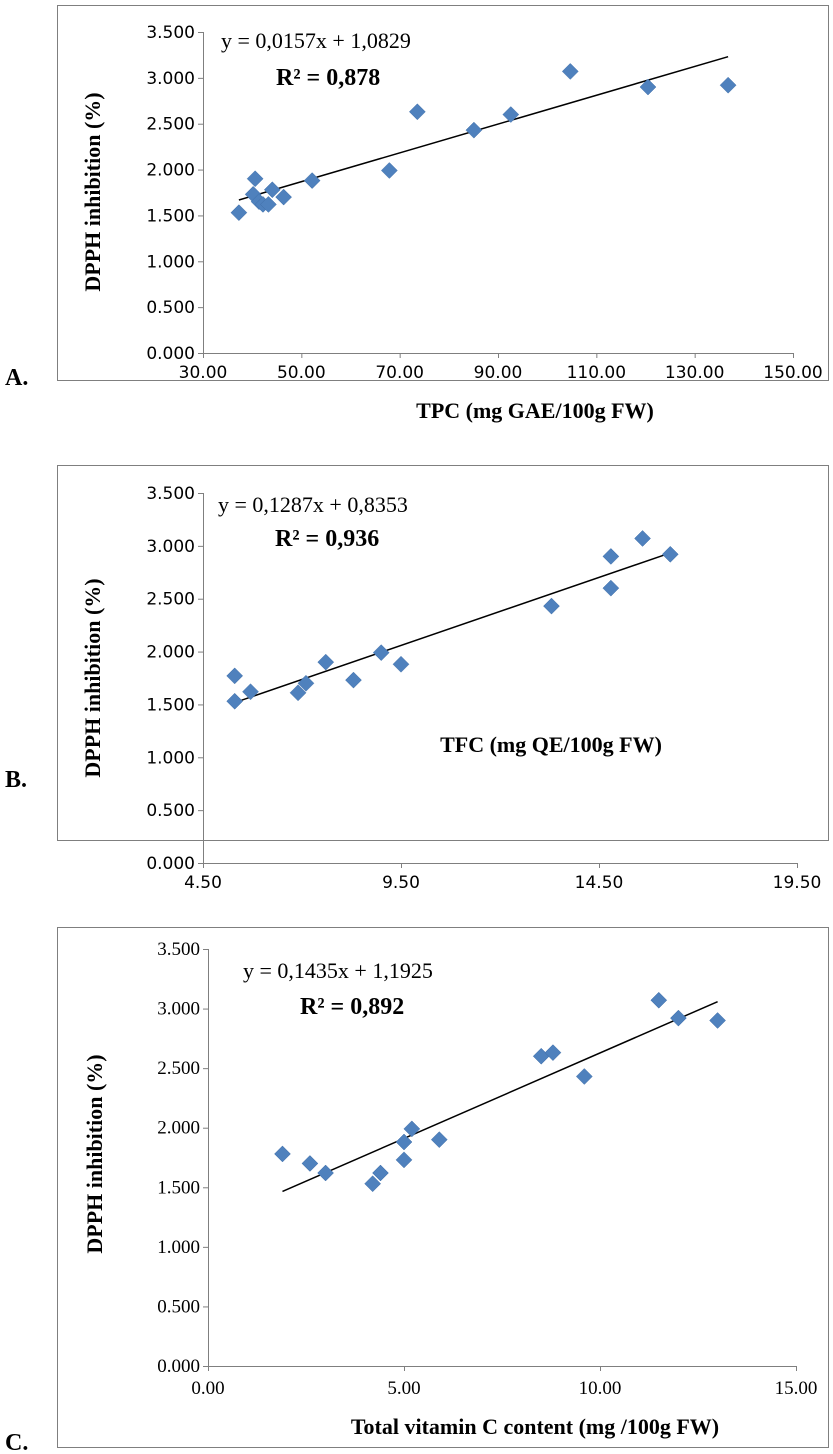 This screenshot has width=833, height=1454. I want to click on x-tick-label: 9.50, so click(401, 883).